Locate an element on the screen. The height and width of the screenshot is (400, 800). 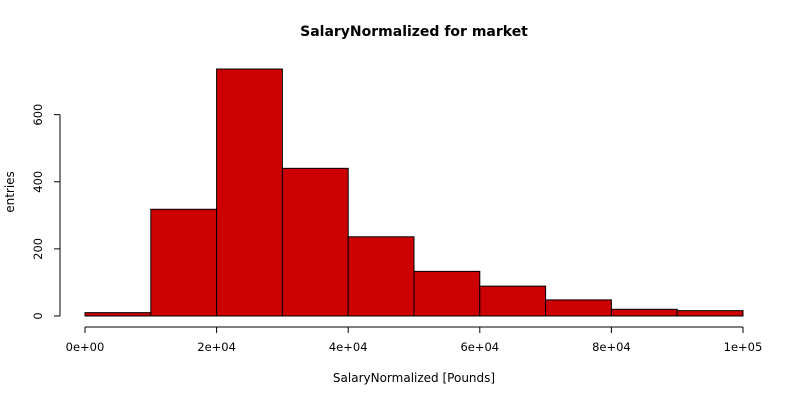
x-tick-label-0: 0e+00 is located at coordinates (85, 347).